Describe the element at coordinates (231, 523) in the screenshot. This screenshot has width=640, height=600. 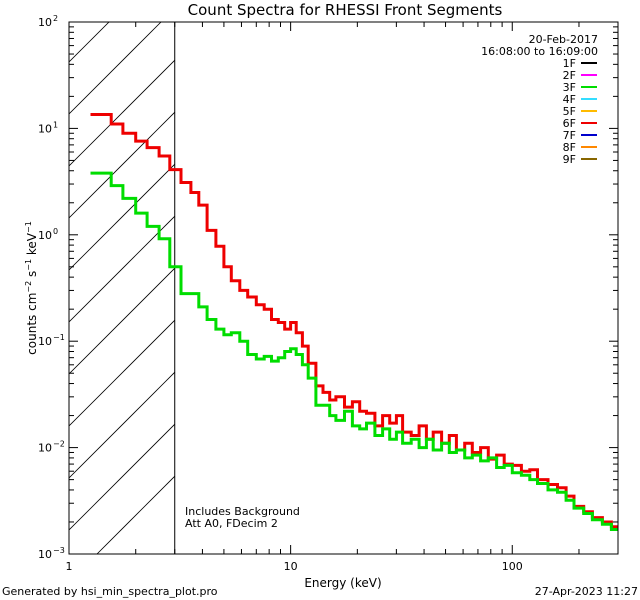
I see `annotation-attenuator: Att A0, FDecim 2` at that location.